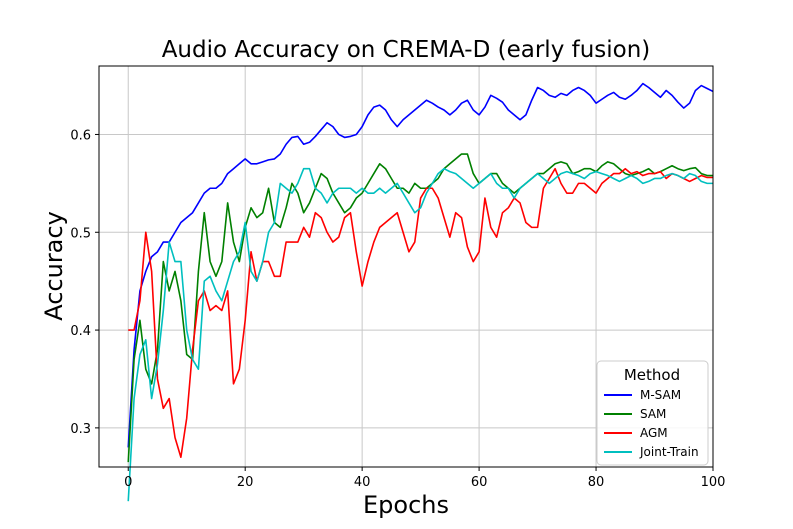 This screenshot has width=793, height=529. Describe the element at coordinates (80, 233) in the screenshot. I see `y-tick-label: 0.5` at that location.